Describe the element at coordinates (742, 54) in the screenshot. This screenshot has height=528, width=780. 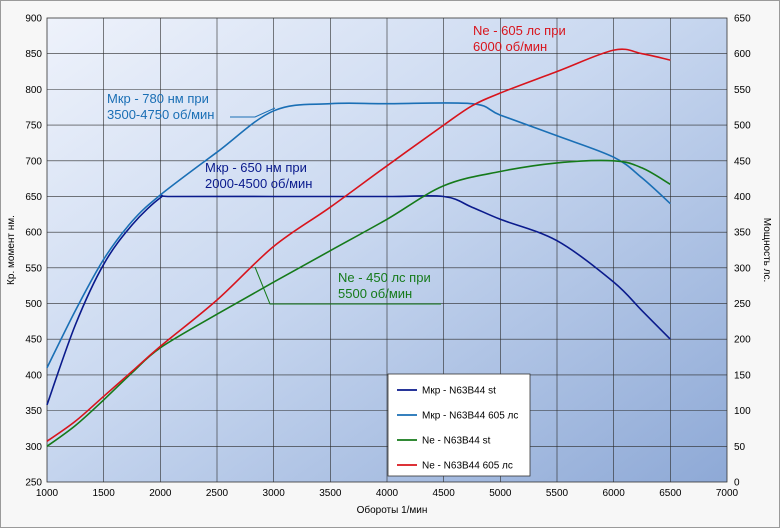
I see `right-y-tick-label: 600` at that location.